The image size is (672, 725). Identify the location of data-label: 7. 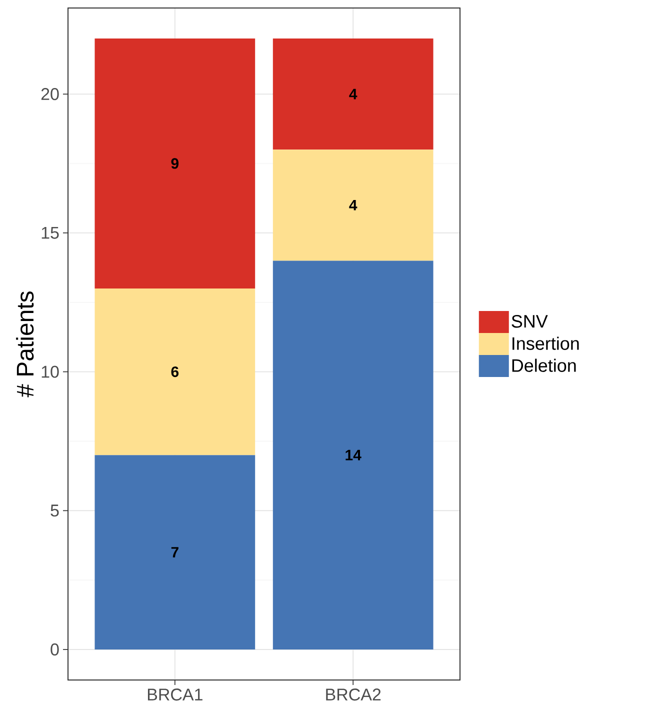
(174, 552).